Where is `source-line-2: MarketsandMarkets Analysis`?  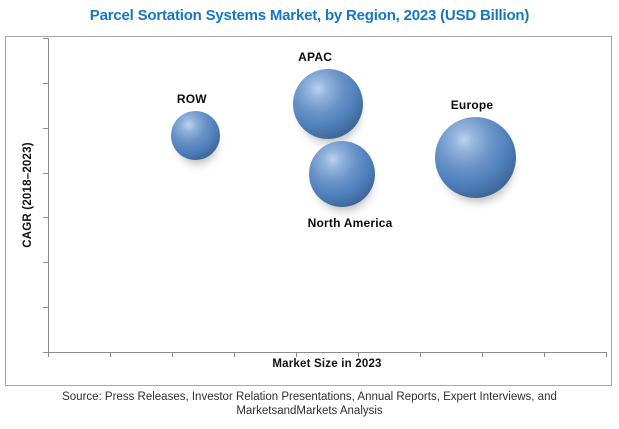 source-line-2: MarketsandMarkets Analysis is located at coordinates (309, 411).